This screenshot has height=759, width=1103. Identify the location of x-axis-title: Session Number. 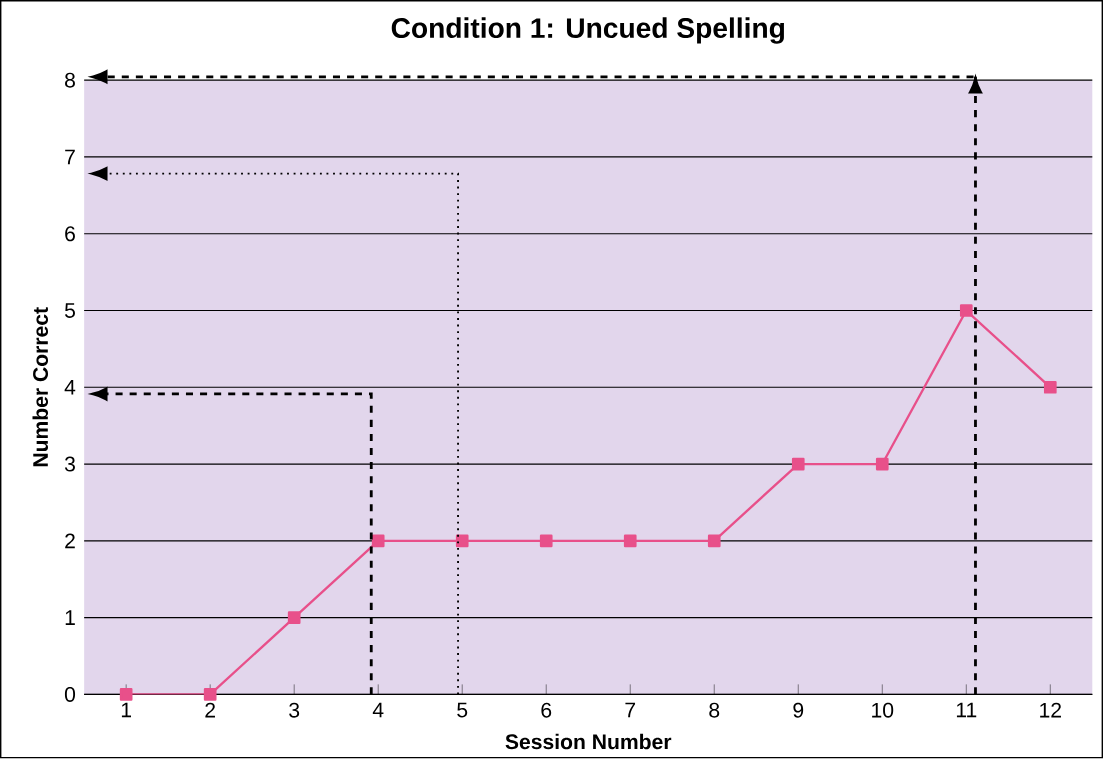
(588, 741).